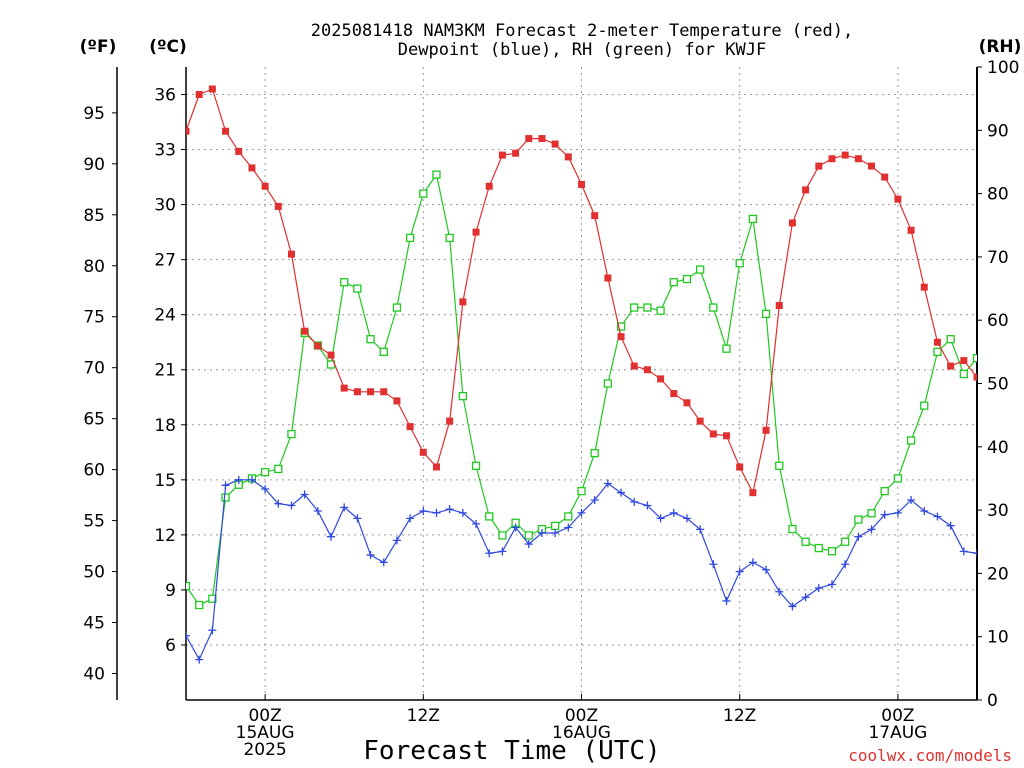 This screenshot has height=768, width=1024. Describe the element at coordinates (165, 261) in the screenshot. I see `celsius-tick-label: 27` at that location.